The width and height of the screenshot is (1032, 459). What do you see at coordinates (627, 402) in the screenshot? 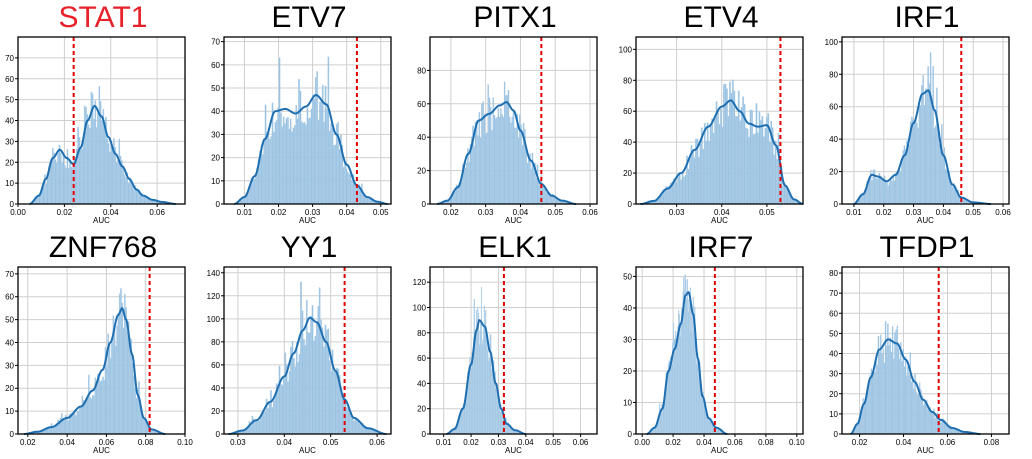
I see `y-tick-label: 10` at bounding box center [627, 402].